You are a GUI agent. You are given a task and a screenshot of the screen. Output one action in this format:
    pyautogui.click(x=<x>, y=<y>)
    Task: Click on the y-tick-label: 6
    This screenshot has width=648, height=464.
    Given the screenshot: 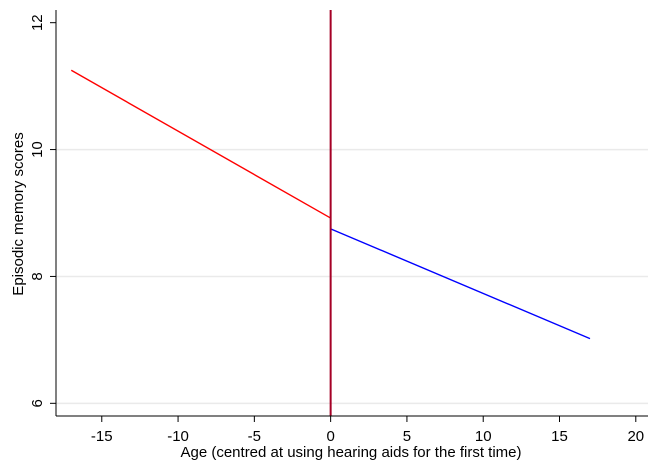 What is the action you would take?
    pyautogui.click(x=37, y=403)
    